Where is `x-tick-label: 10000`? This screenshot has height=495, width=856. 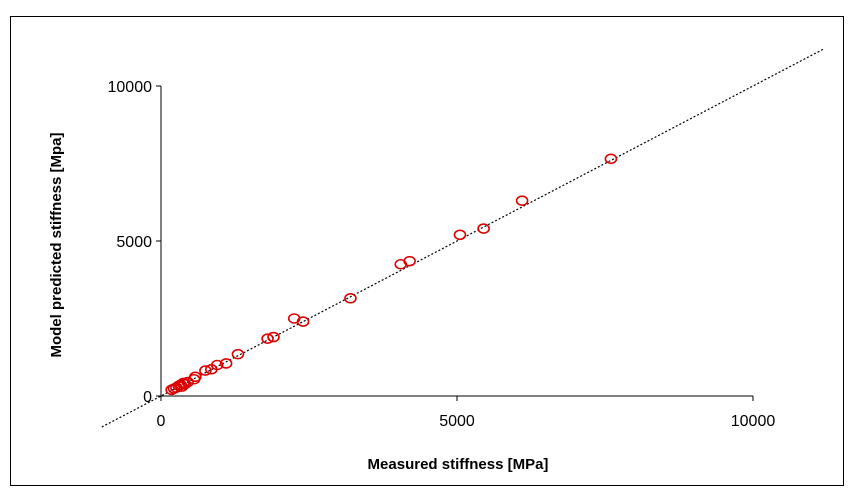
x-tick-label: 10000 is located at coordinates (753, 421).